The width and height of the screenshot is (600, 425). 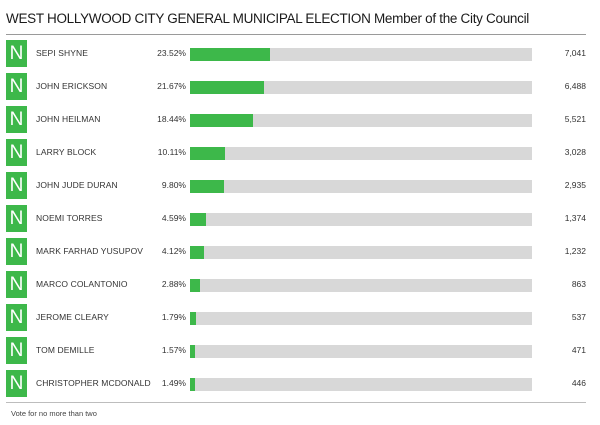 I want to click on vote-count: 3,028, so click(x=575, y=152).